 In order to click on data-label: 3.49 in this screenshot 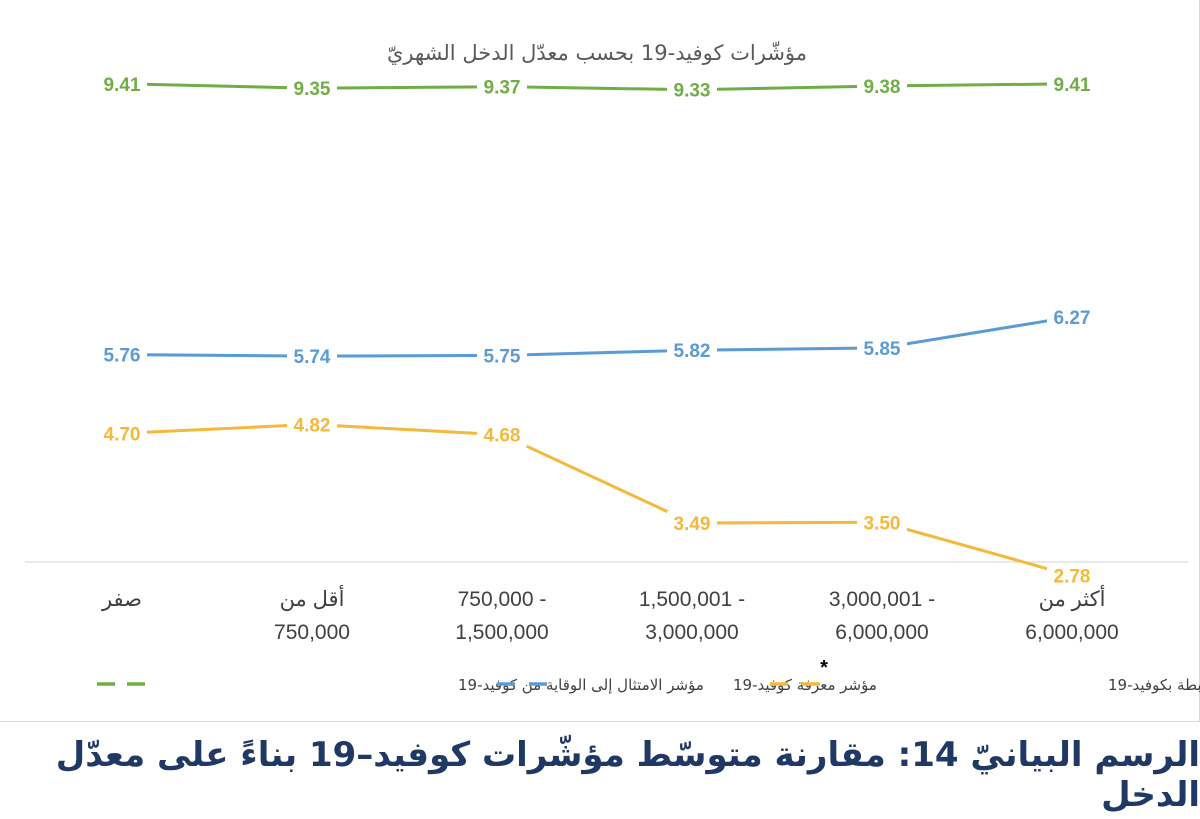, I will do `click(692, 524)`.